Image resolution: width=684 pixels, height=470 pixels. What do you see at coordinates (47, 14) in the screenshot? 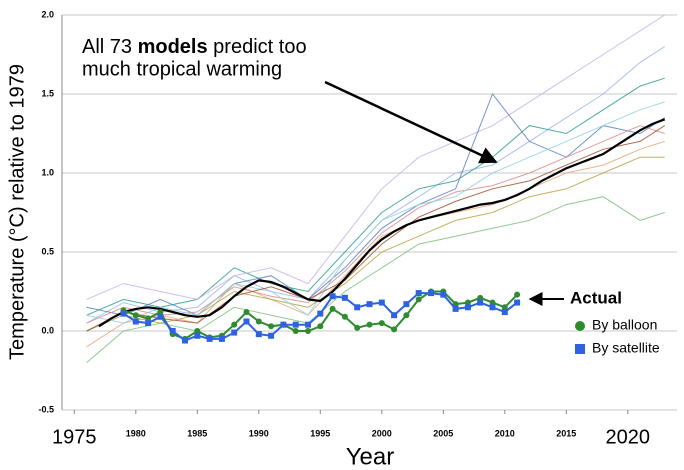
I see `y-tick-label: 2.0` at bounding box center [47, 14].